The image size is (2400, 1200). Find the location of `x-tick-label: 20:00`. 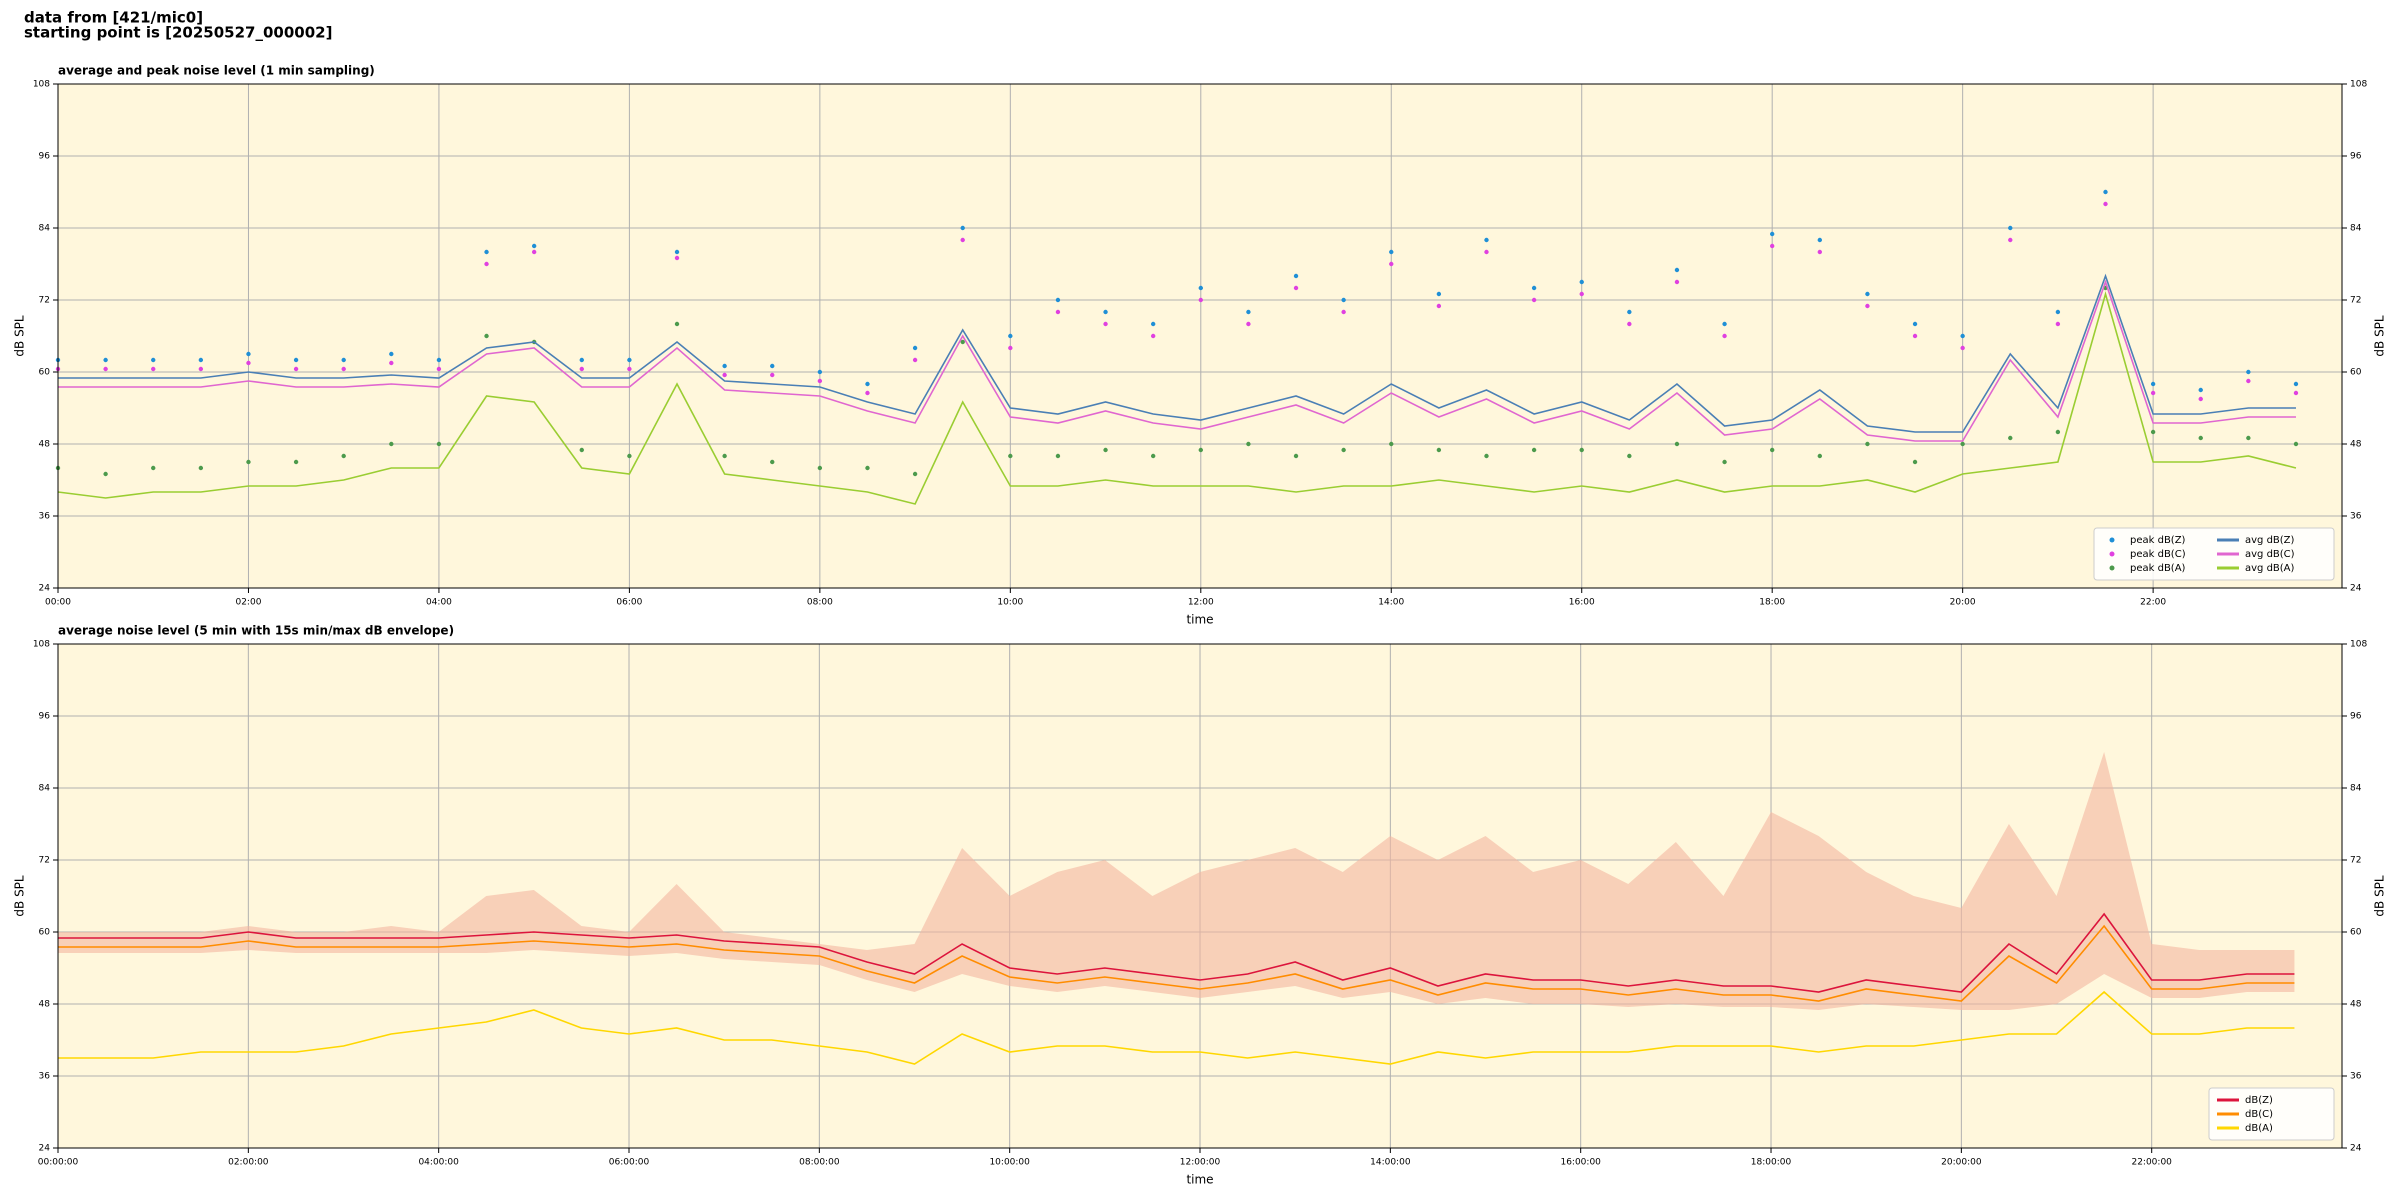

x-tick-label: 20:00 is located at coordinates (1963, 603).